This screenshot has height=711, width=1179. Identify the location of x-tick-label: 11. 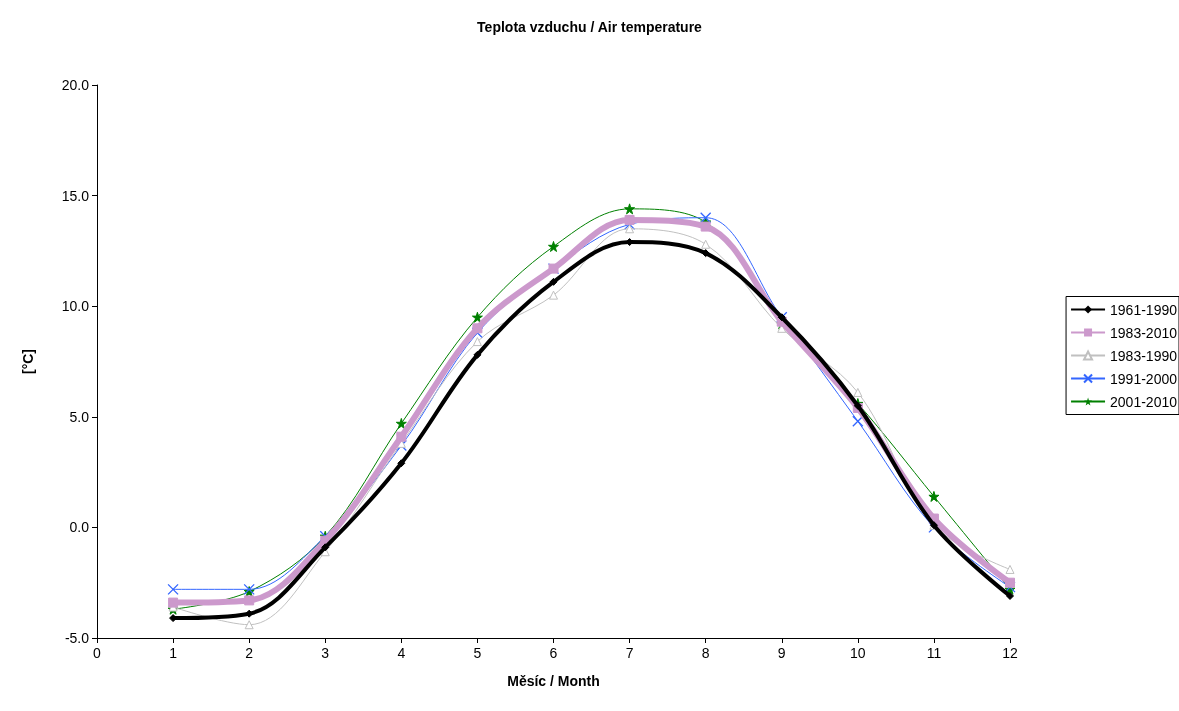
(934, 653).